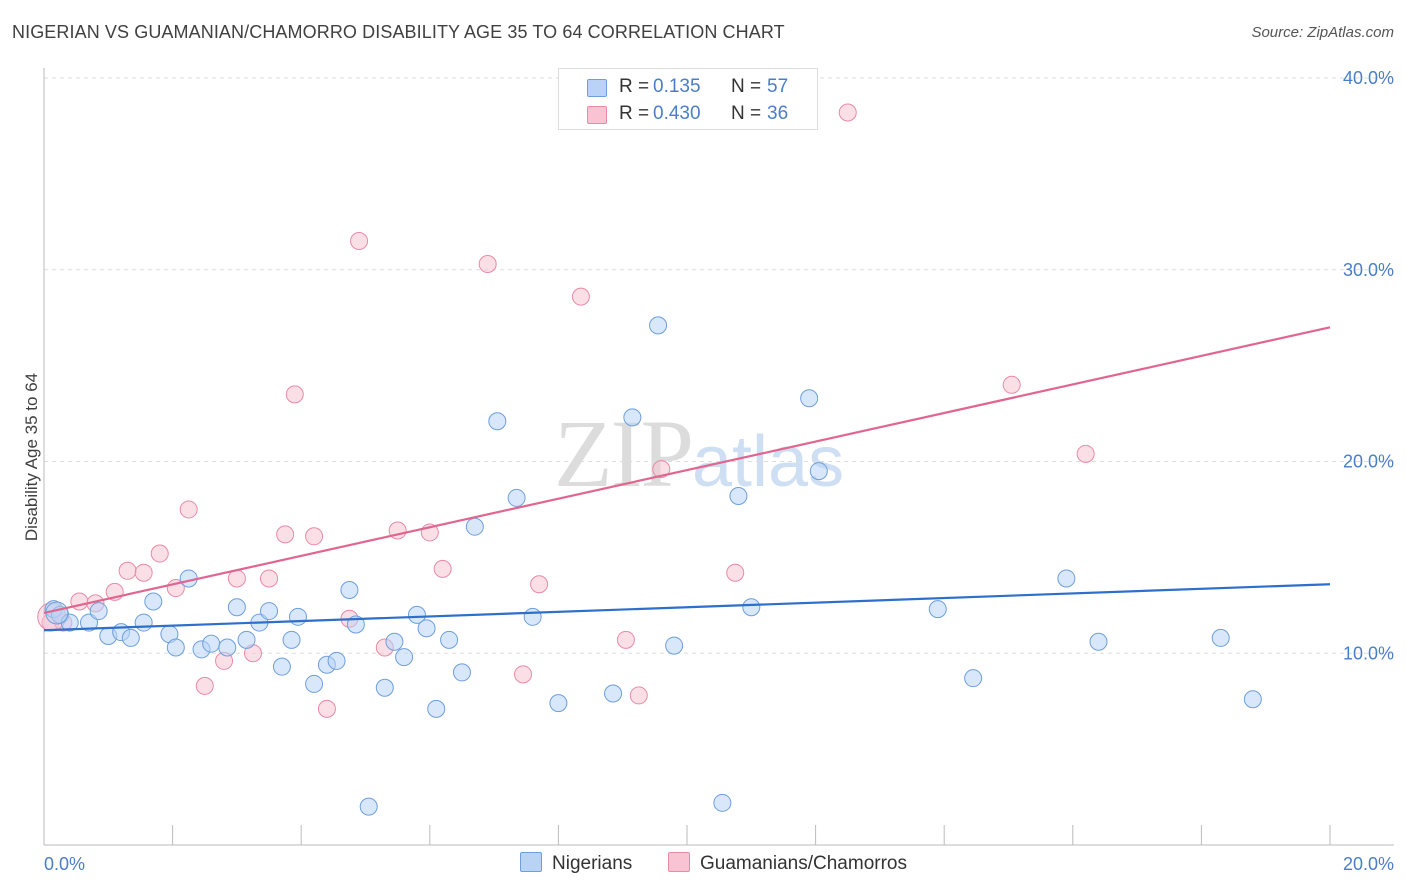 The height and width of the screenshot is (892, 1406). What do you see at coordinates (1368, 653) in the screenshot?
I see `y-tick-label: 10.0%` at bounding box center [1368, 653].